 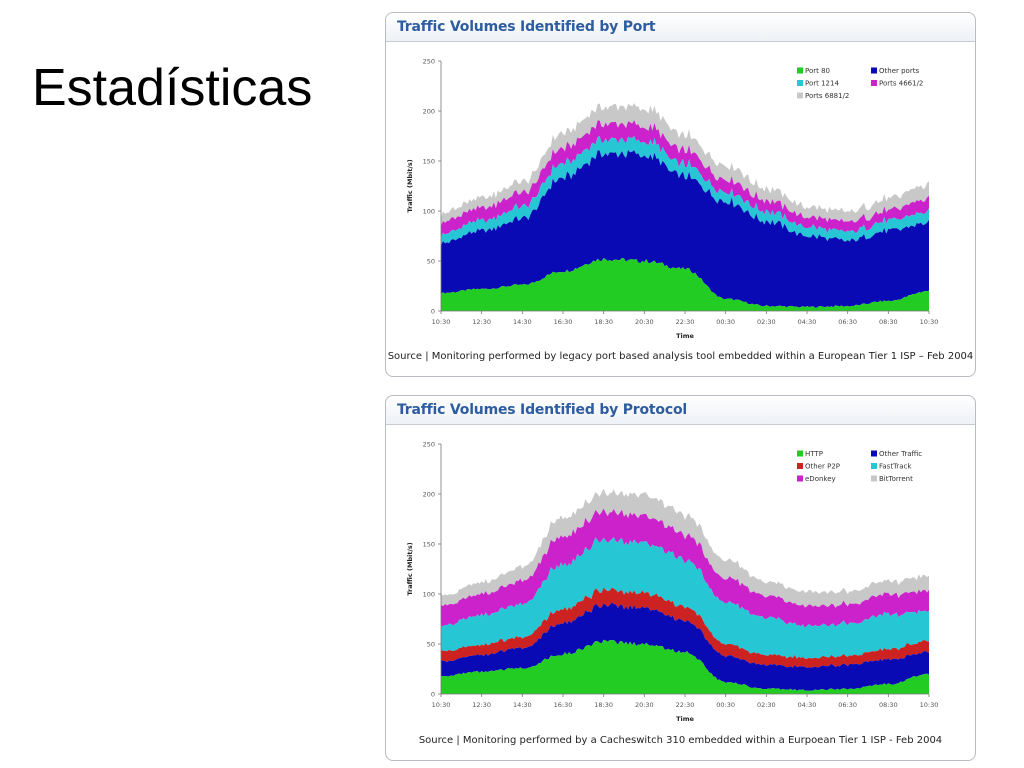 What do you see at coordinates (685, 666) in the screenshot?
I see `protocol-chart-series-http` at bounding box center [685, 666].